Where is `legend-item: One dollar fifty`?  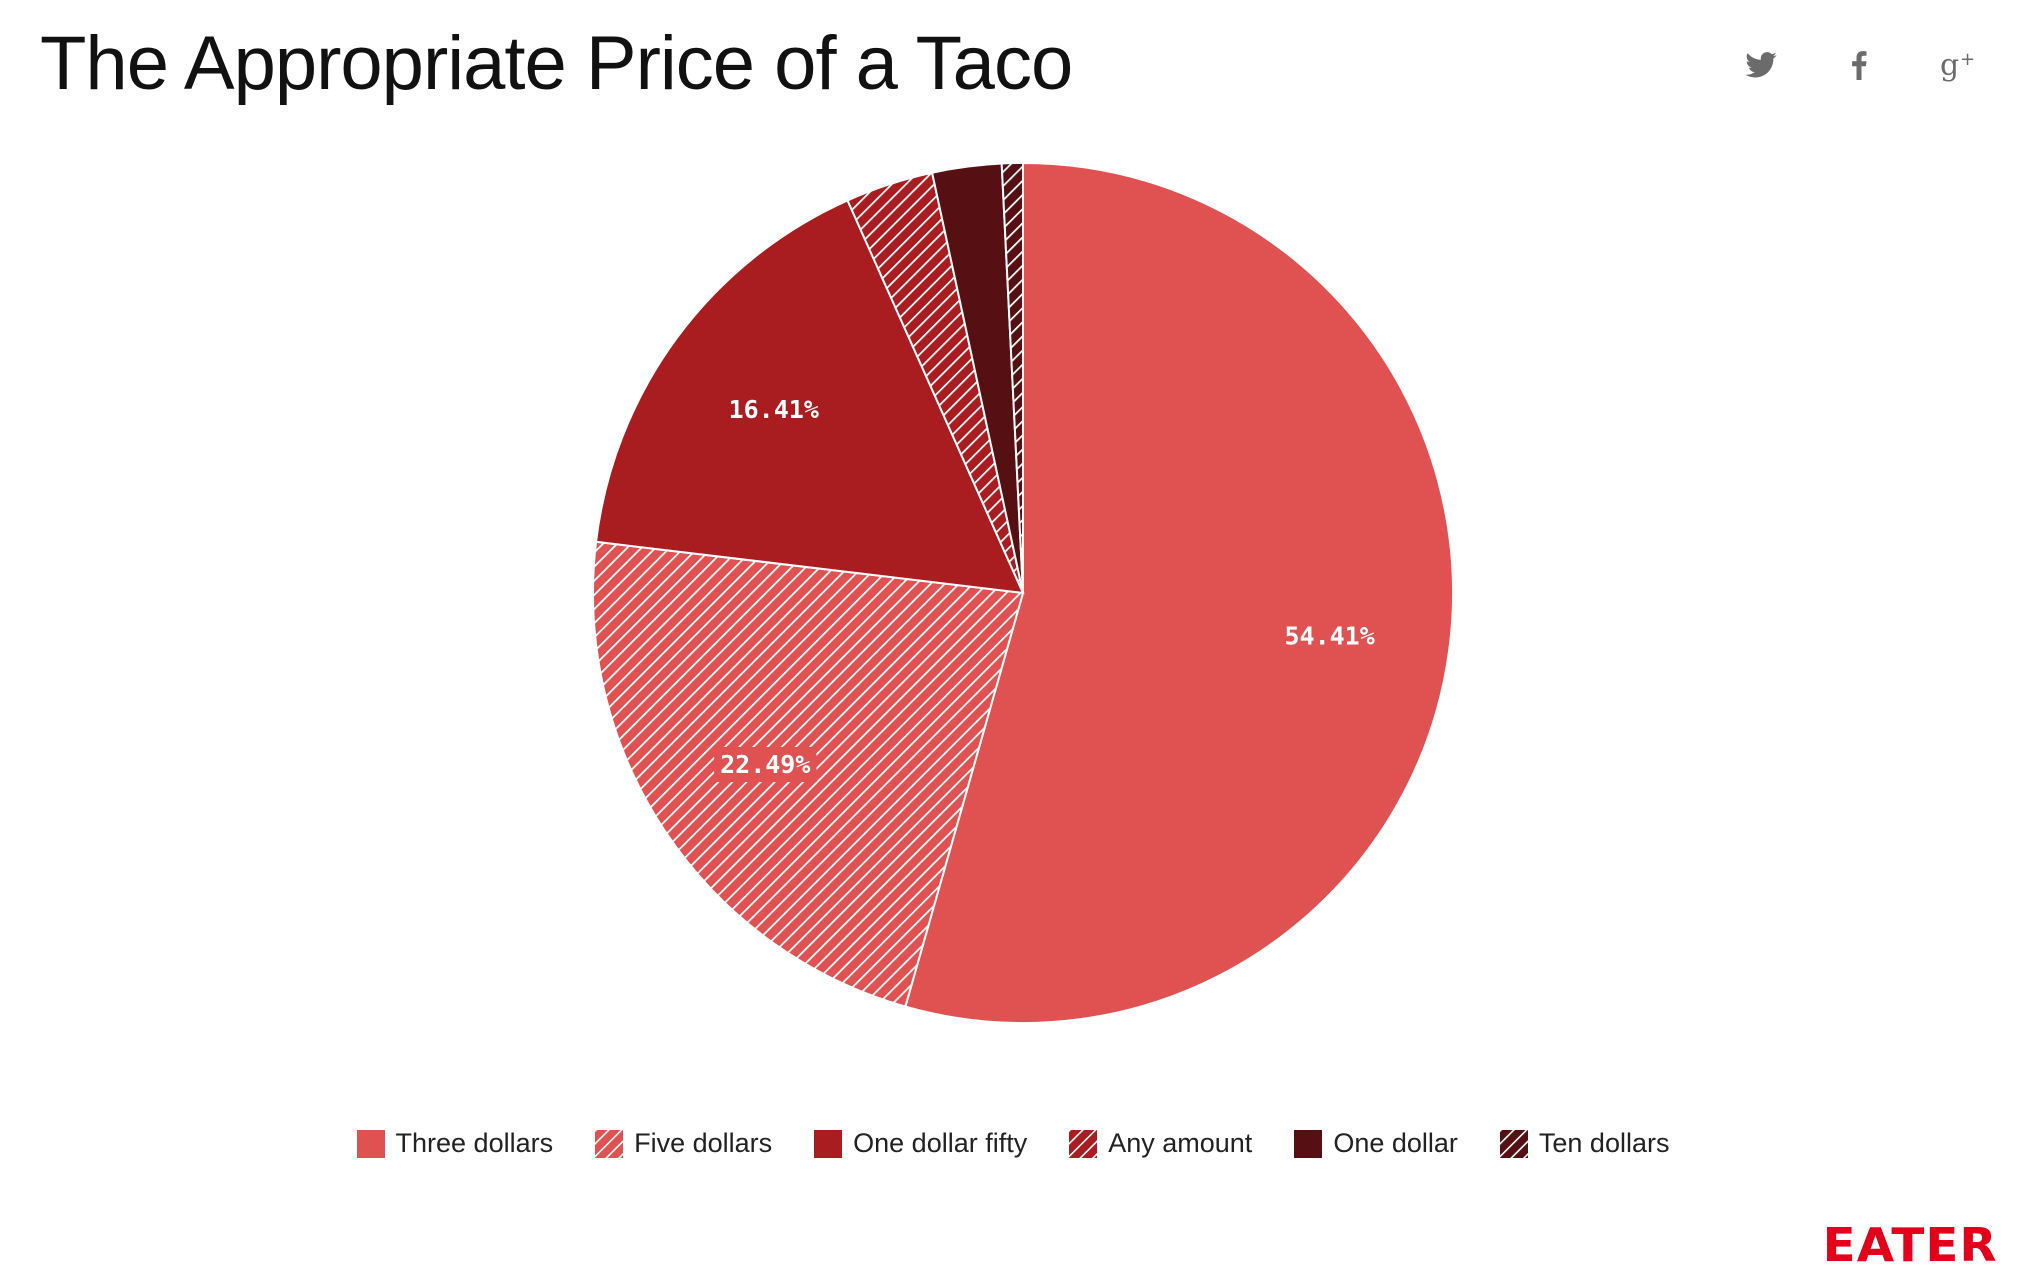
legend-item: One dollar fifty is located at coordinates (920, 1143).